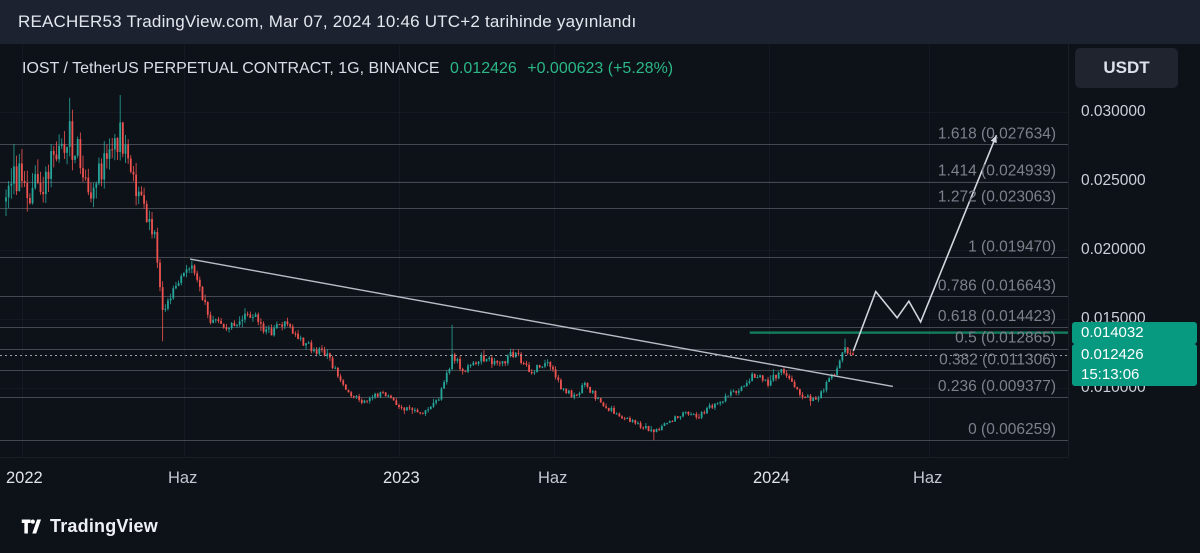 The width and height of the screenshot is (1200, 553). I want to click on legend-last-price: 0.012426, so click(483, 68).